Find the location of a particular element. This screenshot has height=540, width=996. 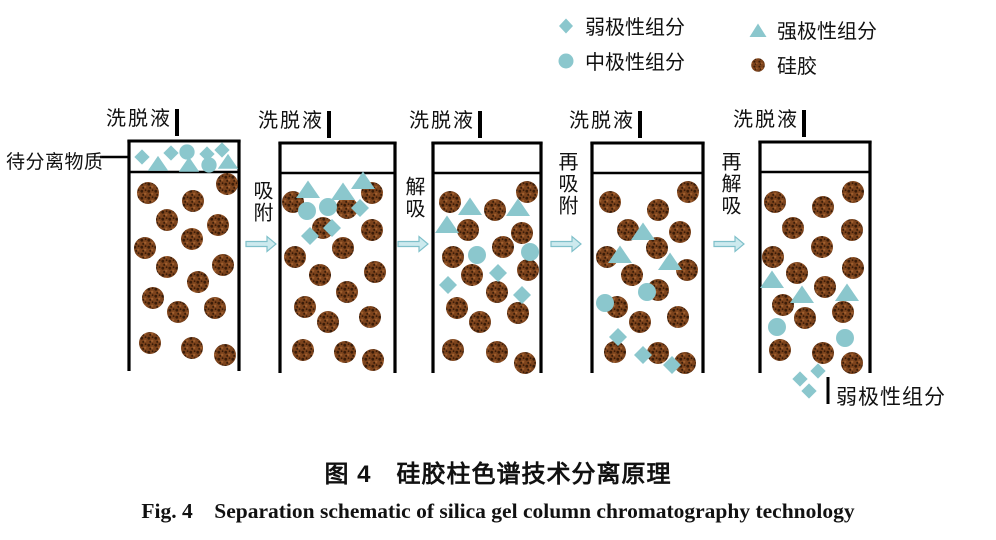

feed-mixture-label: 待分离物质 is located at coordinates (55, 162).